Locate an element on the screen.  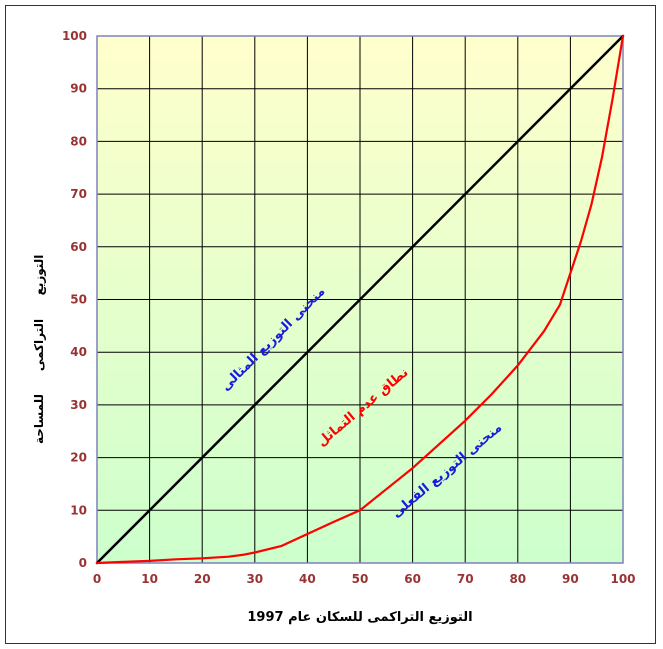
y-axis-title-part-3: للمساحة is located at coordinates (39, 419).